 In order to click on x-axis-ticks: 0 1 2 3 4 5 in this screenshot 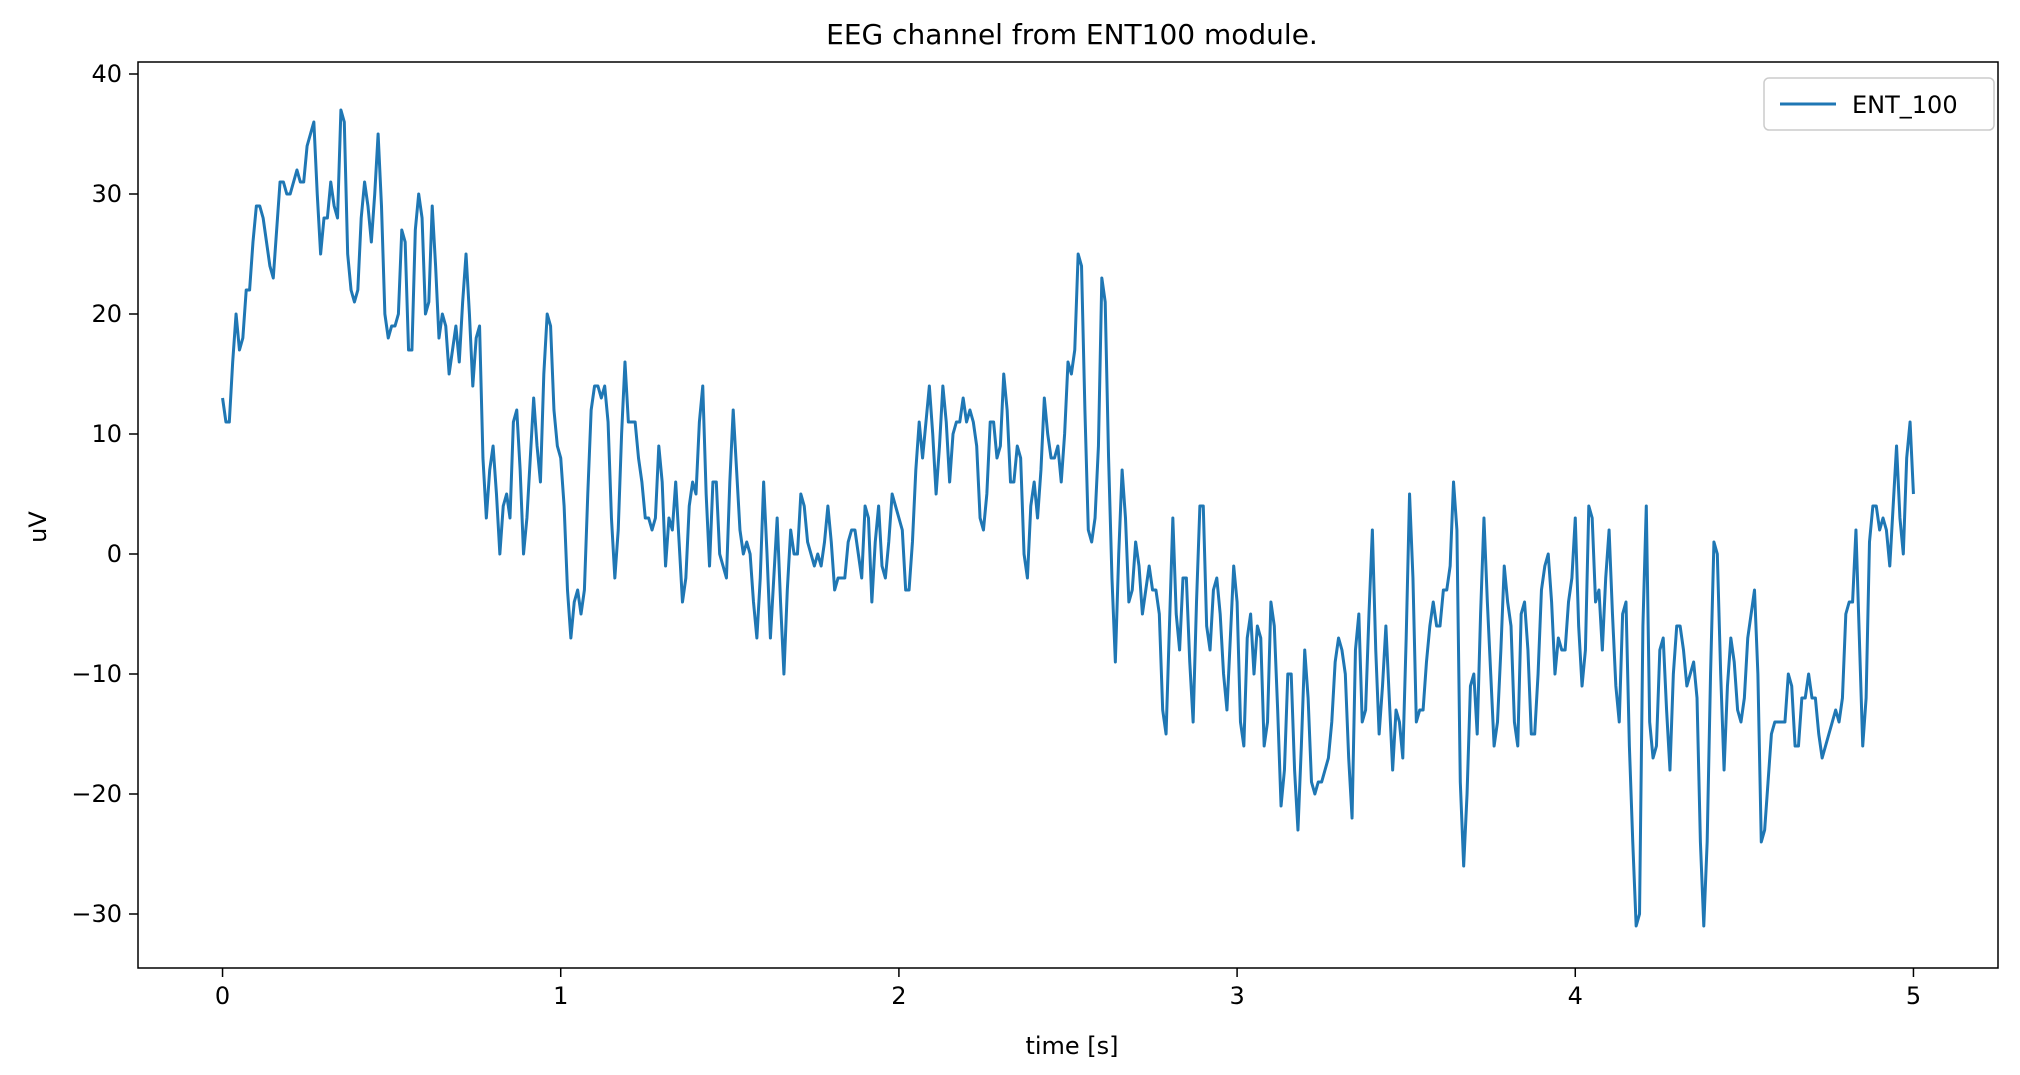, I will do `click(1068, 989)`.